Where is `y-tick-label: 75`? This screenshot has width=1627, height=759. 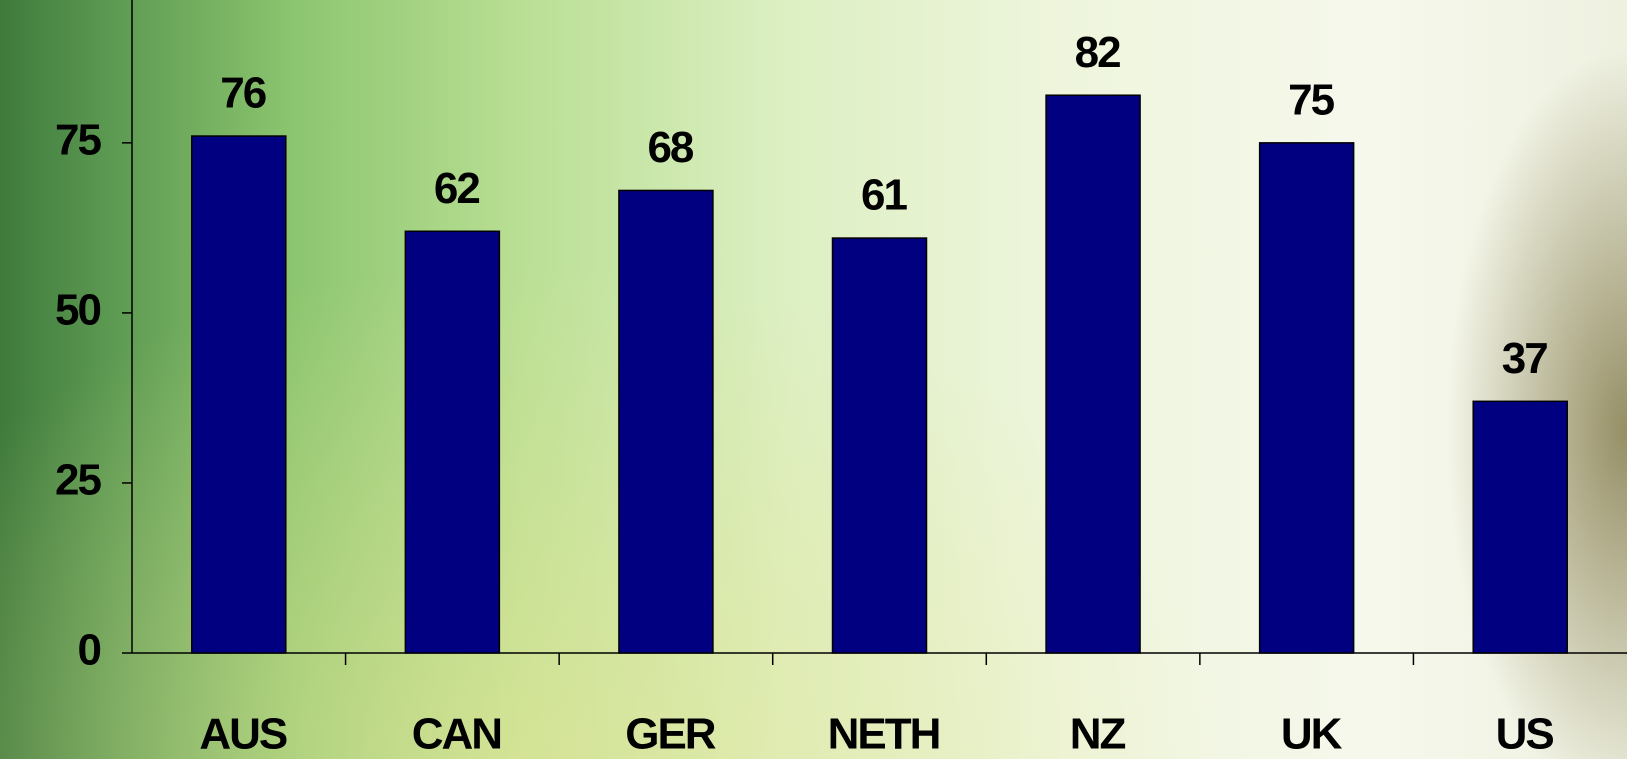 y-tick-label: 75 is located at coordinates (78, 139).